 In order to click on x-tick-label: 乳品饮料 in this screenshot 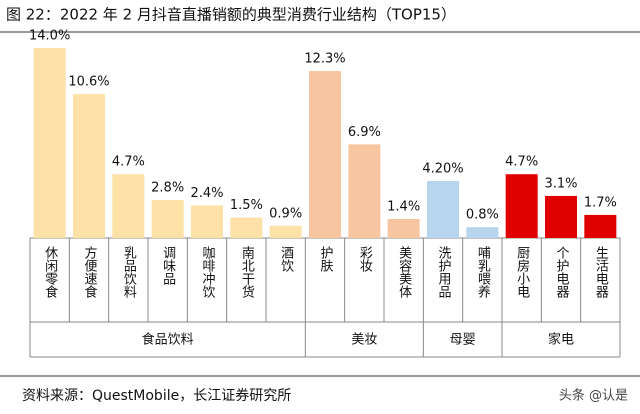, I will do `click(129, 272)`.